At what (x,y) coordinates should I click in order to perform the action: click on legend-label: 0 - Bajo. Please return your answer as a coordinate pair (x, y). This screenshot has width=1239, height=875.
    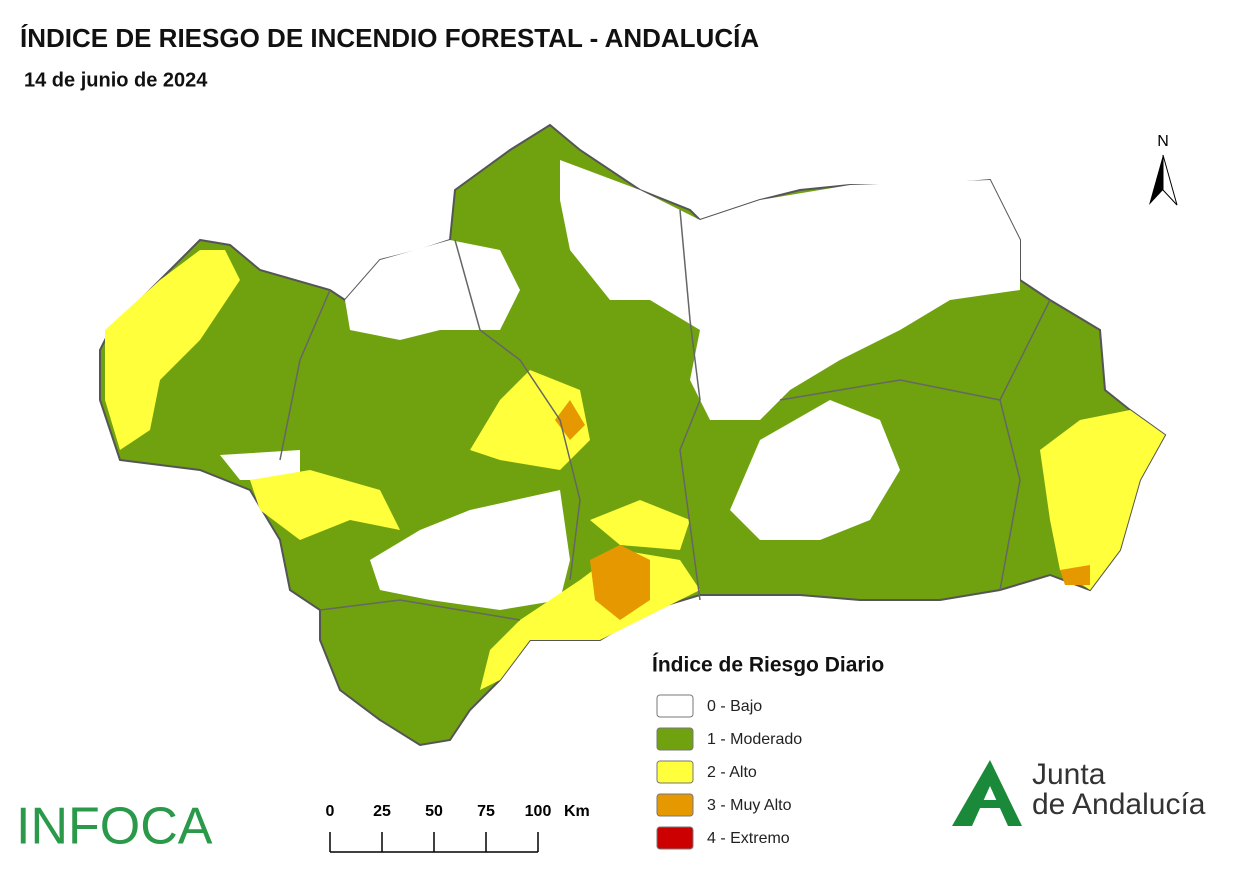
    Looking at the image, I should click on (734, 706).